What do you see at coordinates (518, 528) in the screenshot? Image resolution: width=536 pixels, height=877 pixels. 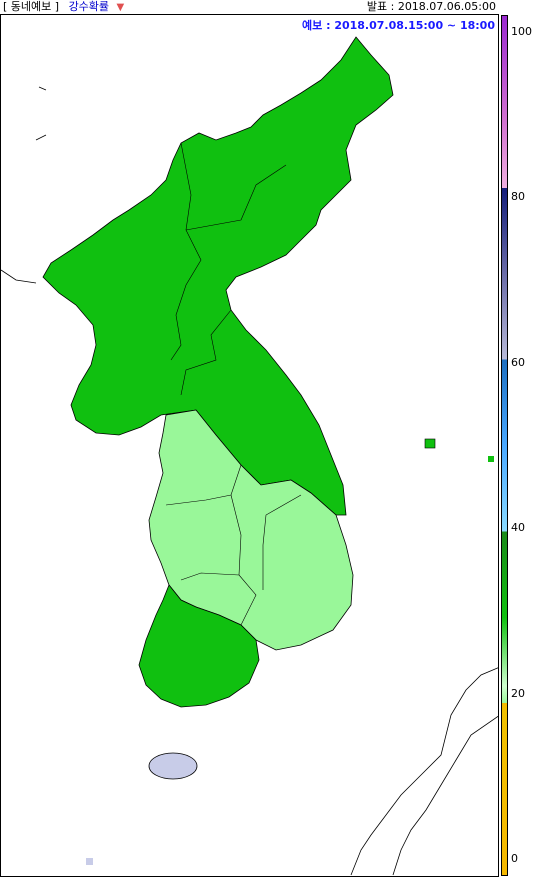 I see `legend-tick-40: 40` at bounding box center [518, 528].